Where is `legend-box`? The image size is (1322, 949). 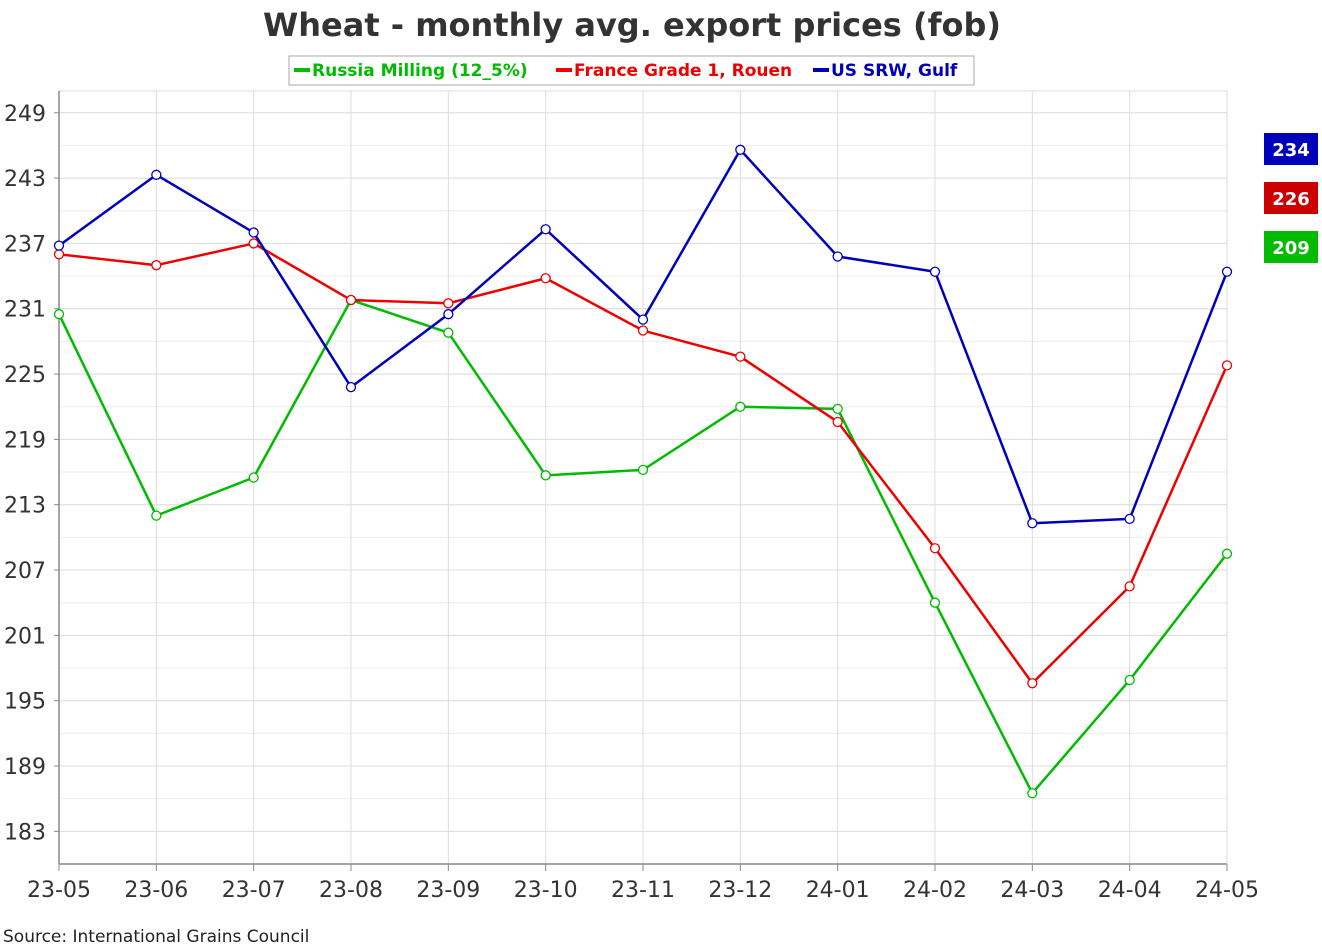
legend-box is located at coordinates (631, 70).